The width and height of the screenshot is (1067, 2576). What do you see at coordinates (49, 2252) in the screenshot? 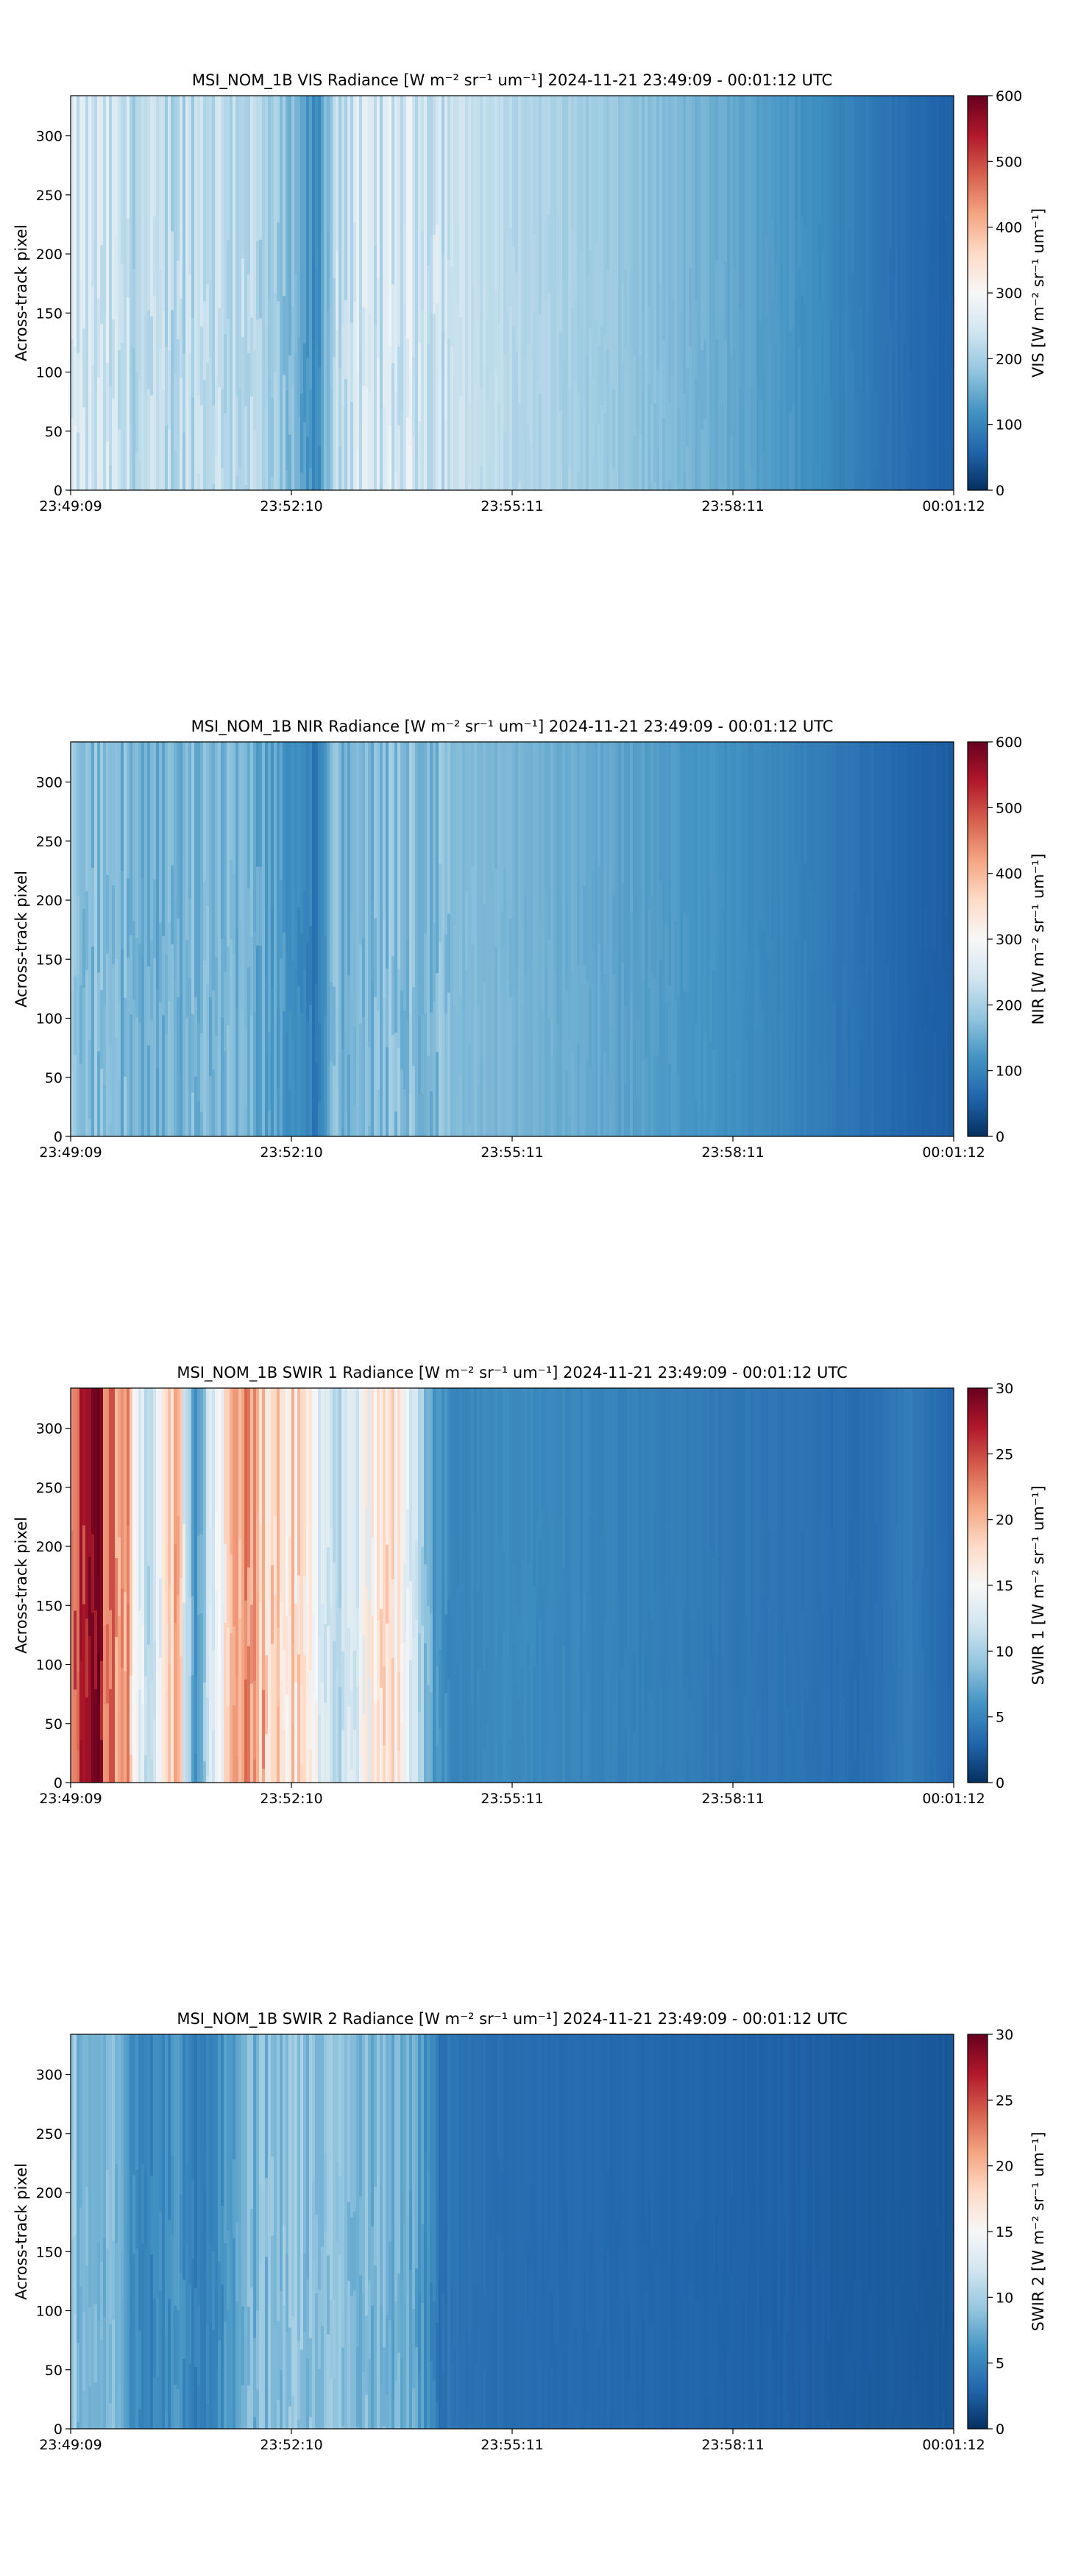
I see `swir2-y-tick-label: 150` at bounding box center [49, 2252].